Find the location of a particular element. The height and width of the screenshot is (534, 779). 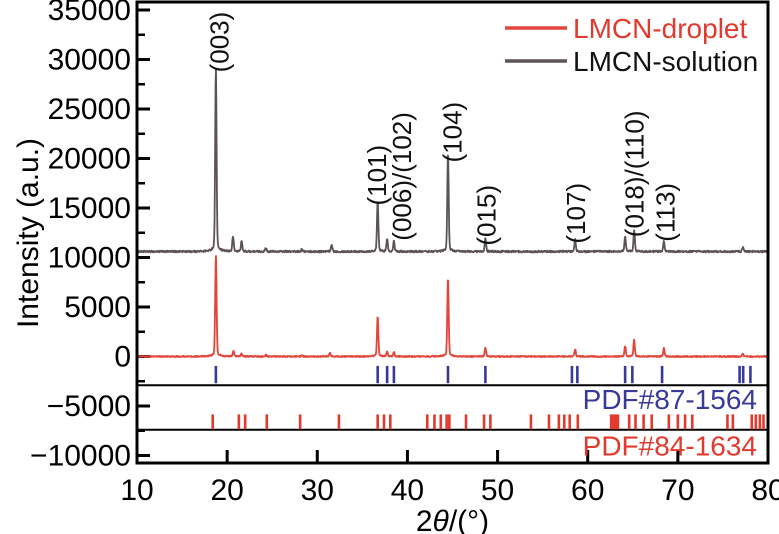

x-axis-title: 2θ/(°) is located at coordinates (452, 519).